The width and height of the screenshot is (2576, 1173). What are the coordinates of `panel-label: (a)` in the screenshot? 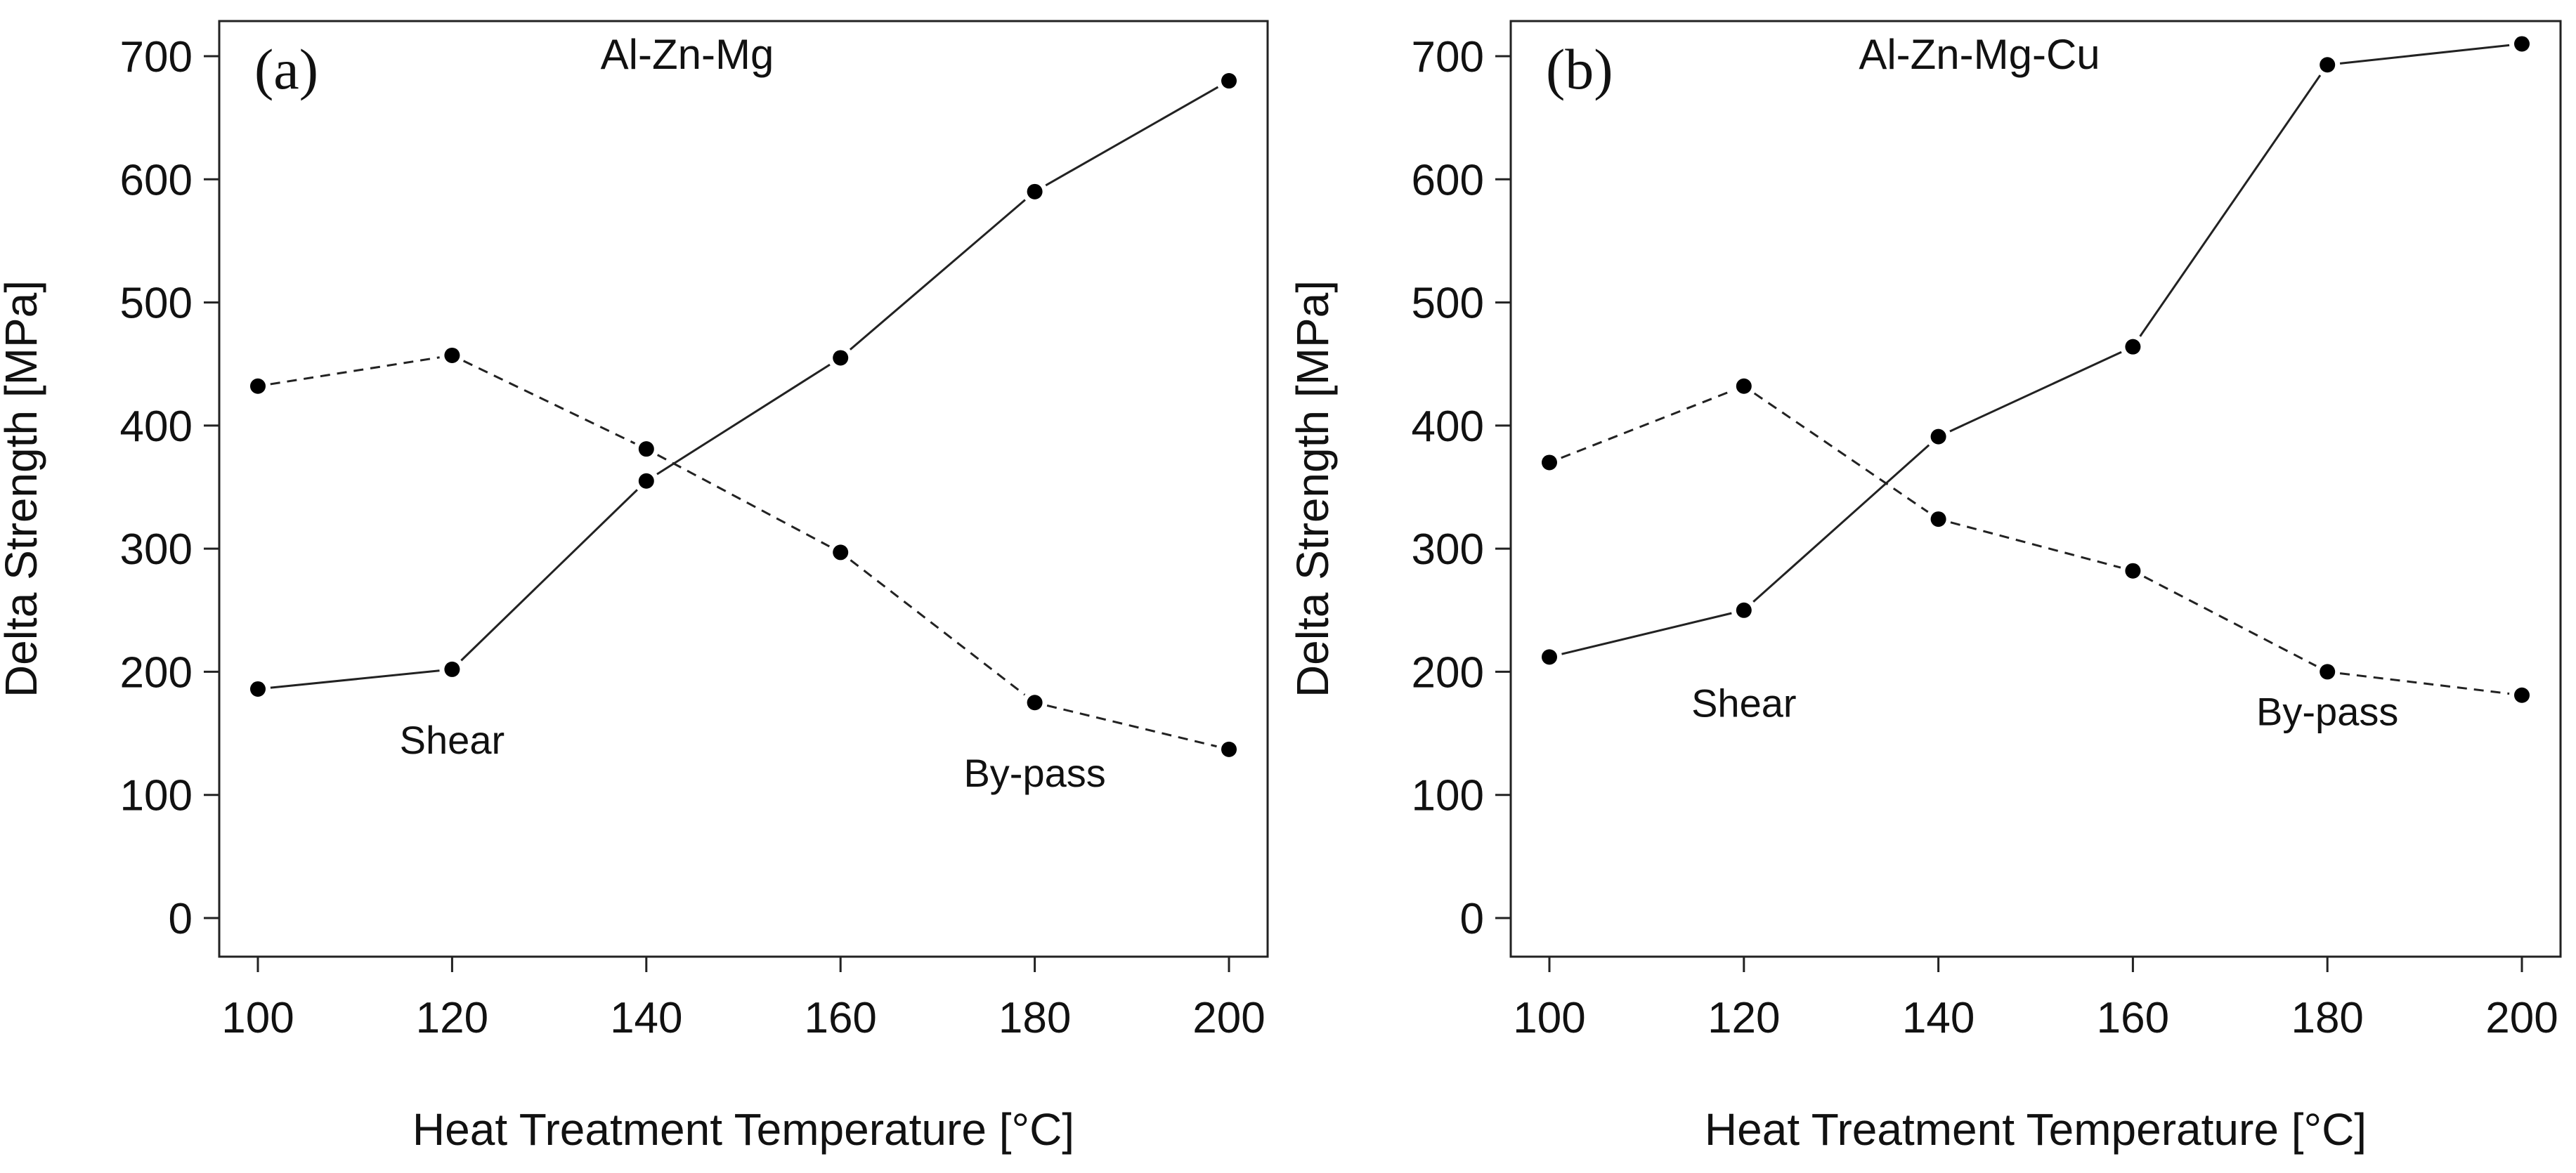 It's located at (286, 69).